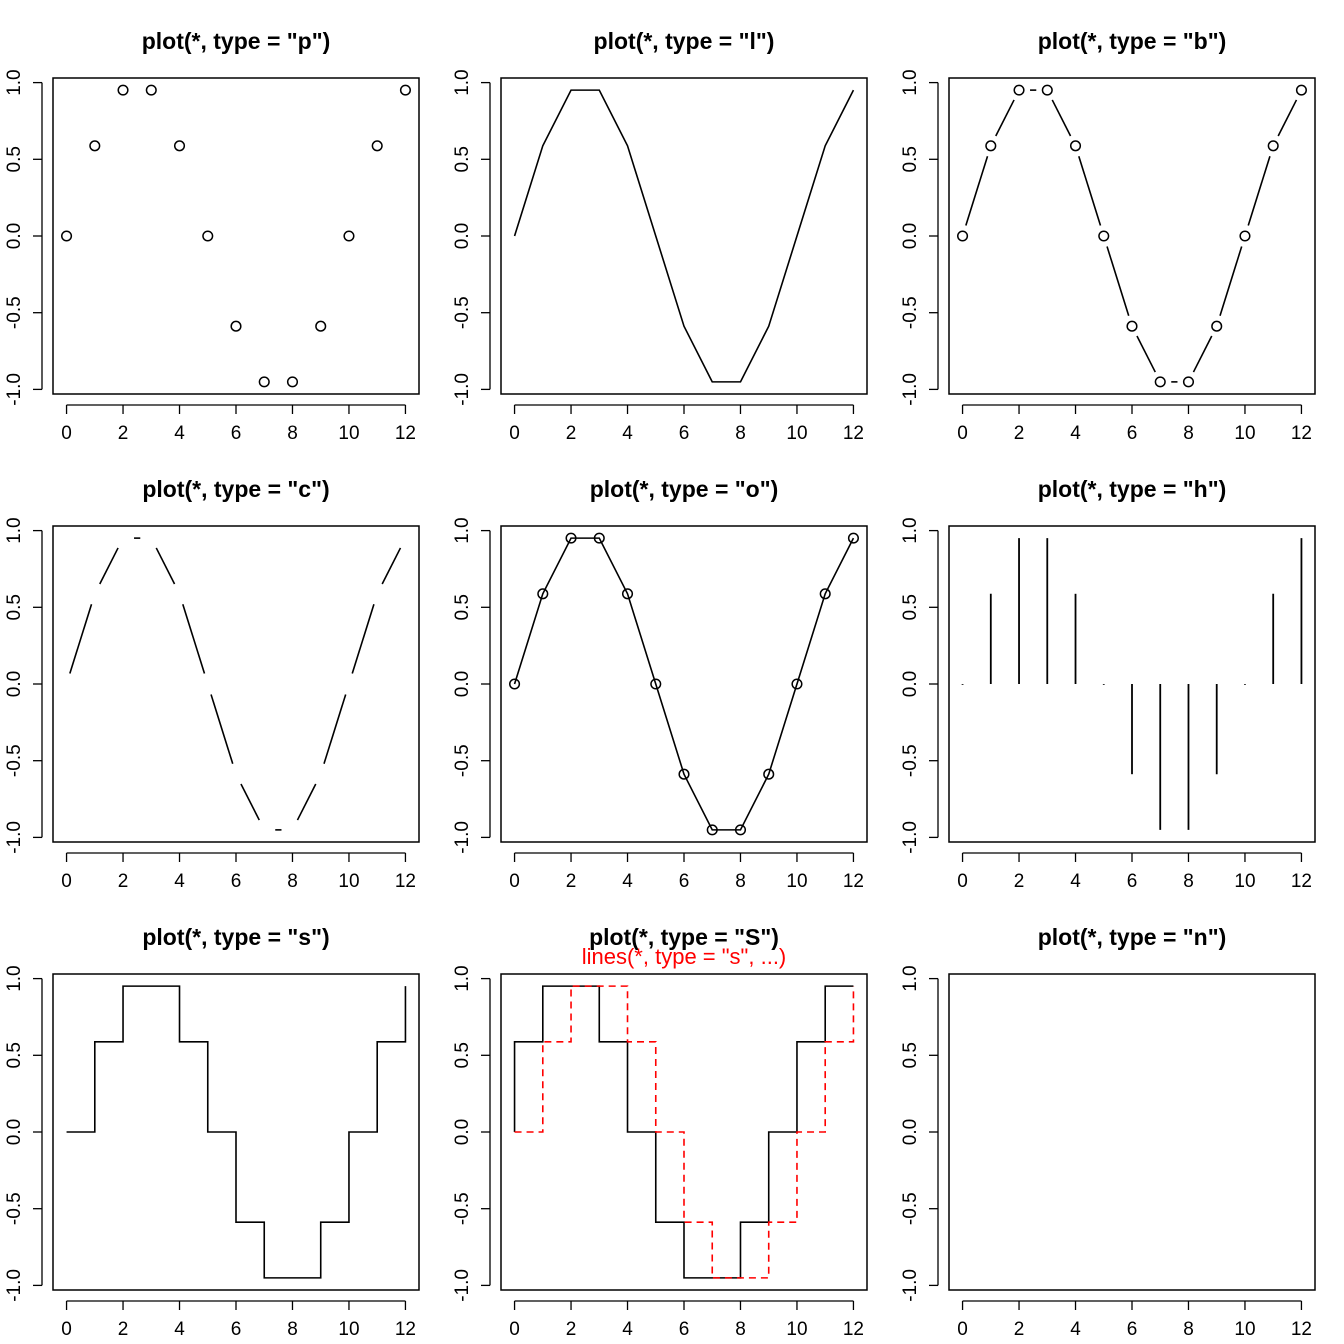 The width and height of the screenshot is (1344, 1344). I want to click on step-line, so click(683, 1132).